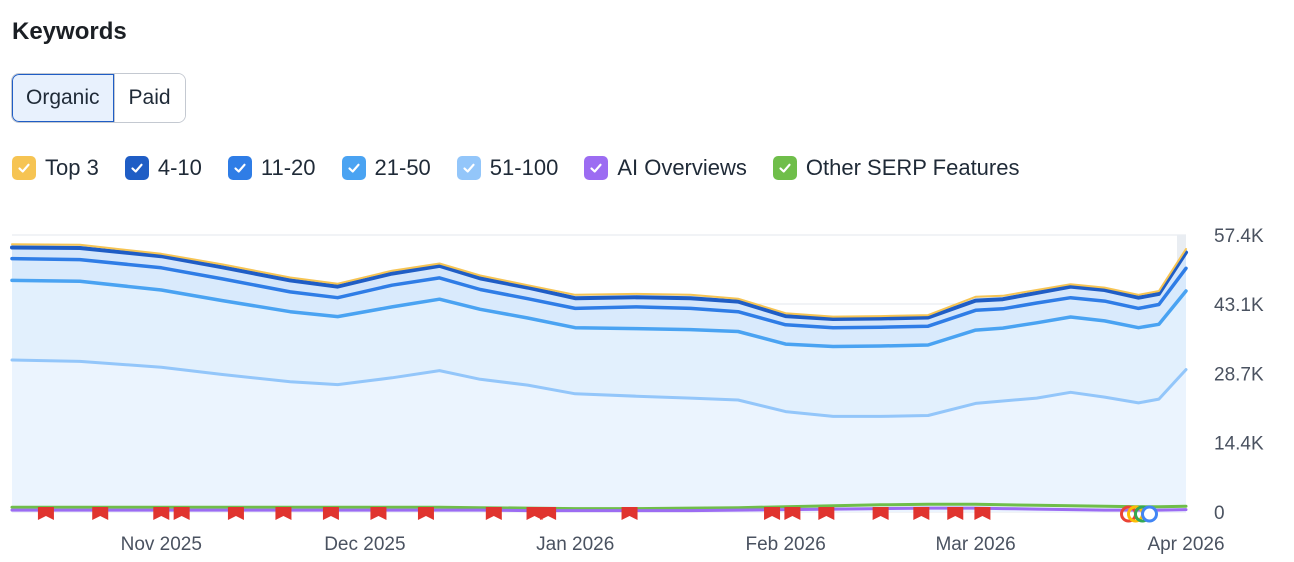 The width and height of the screenshot is (1294, 562). I want to click on legend-item-11-20: 11-20, so click(271, 168).